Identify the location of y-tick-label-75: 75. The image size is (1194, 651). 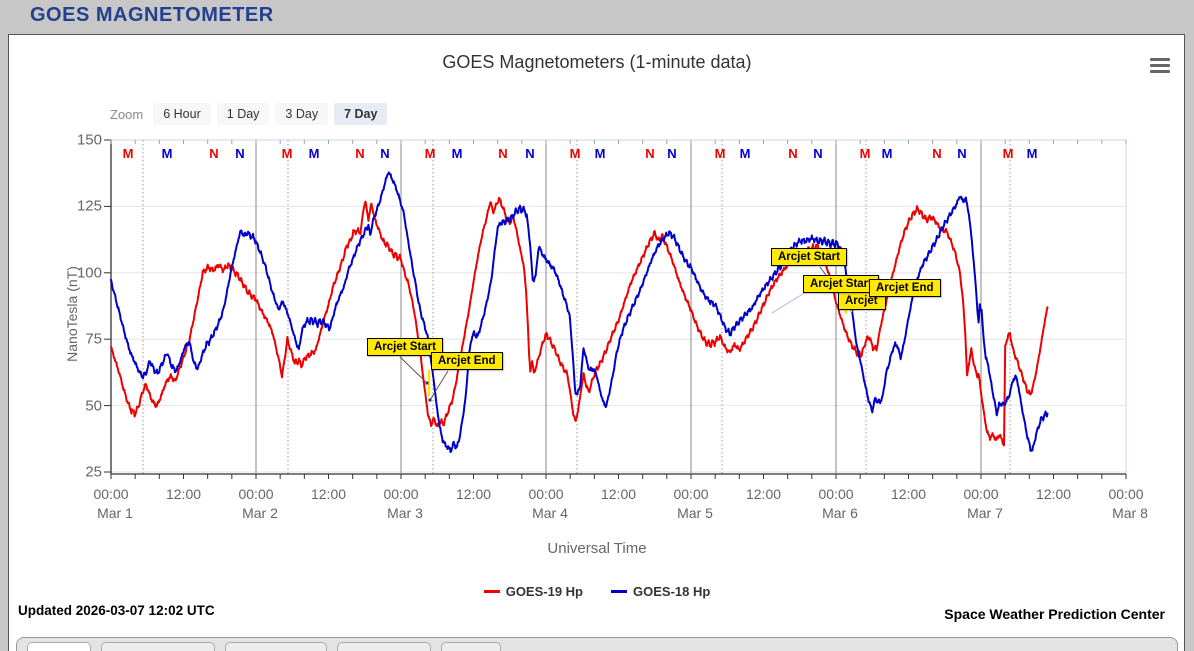
(93, 339).